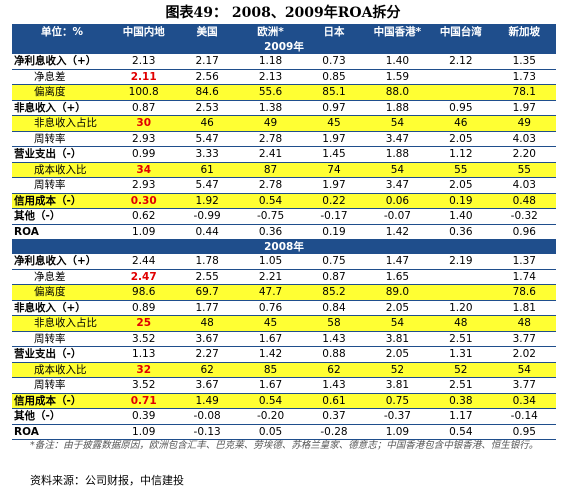 The height and width of the screenshot is (498, 566). What do you see at coordinates (62, 416) in the screenshot?
I see `row-label: 其他（-）` at bounding box center [62, 416].